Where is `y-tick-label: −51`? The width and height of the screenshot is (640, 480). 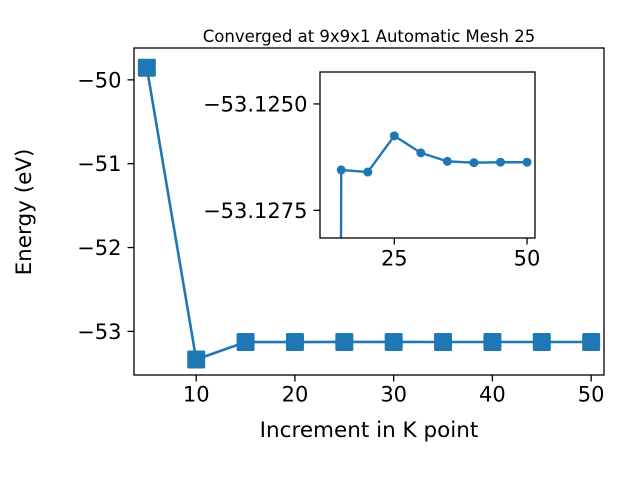
y-tick-label: −51 is located at coordinates (99, 164).